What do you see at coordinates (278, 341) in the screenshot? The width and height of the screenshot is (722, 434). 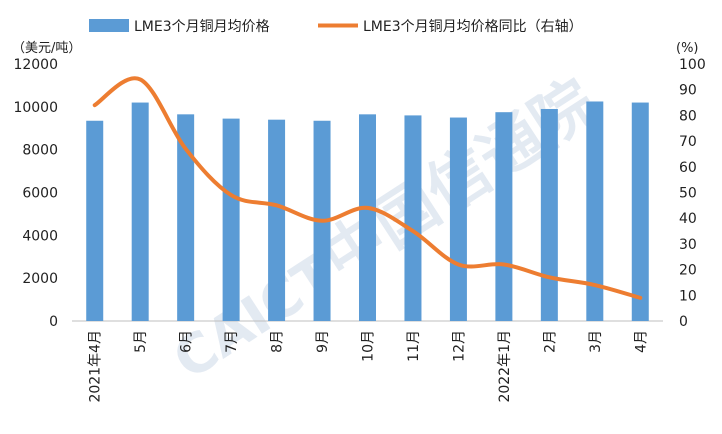 I see `x-tick-label: 8月` at bounding box center [278, 341].